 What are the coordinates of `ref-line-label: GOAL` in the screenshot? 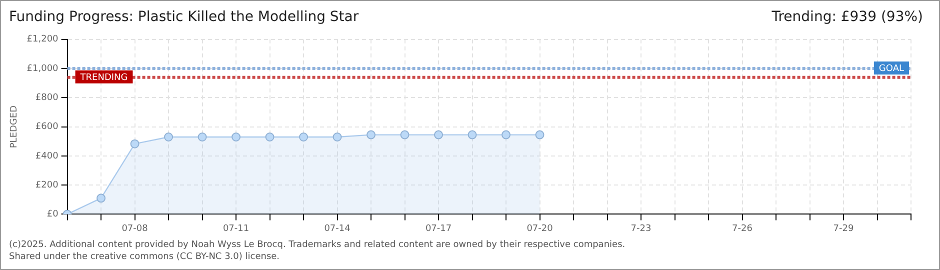 It's located at (891, 69).